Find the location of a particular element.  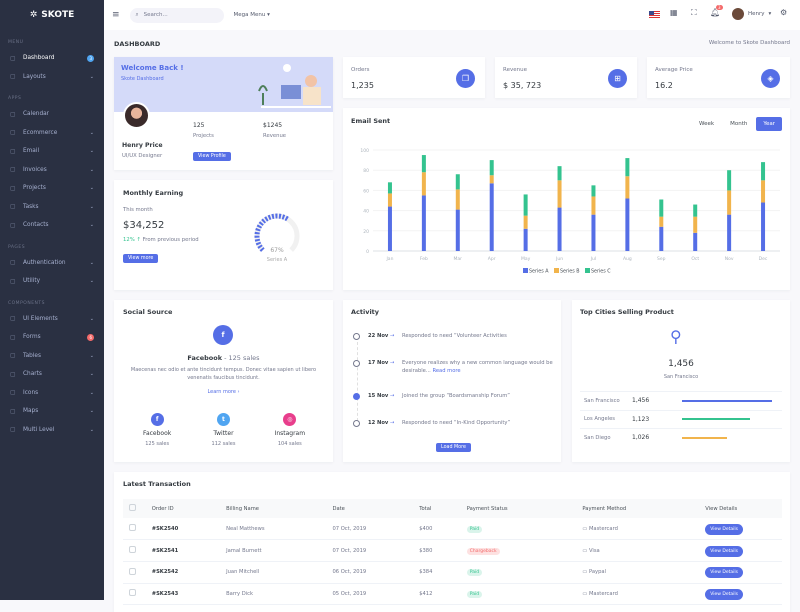

apps-grid-icon: ▦ is located at coordinates (674, 12).